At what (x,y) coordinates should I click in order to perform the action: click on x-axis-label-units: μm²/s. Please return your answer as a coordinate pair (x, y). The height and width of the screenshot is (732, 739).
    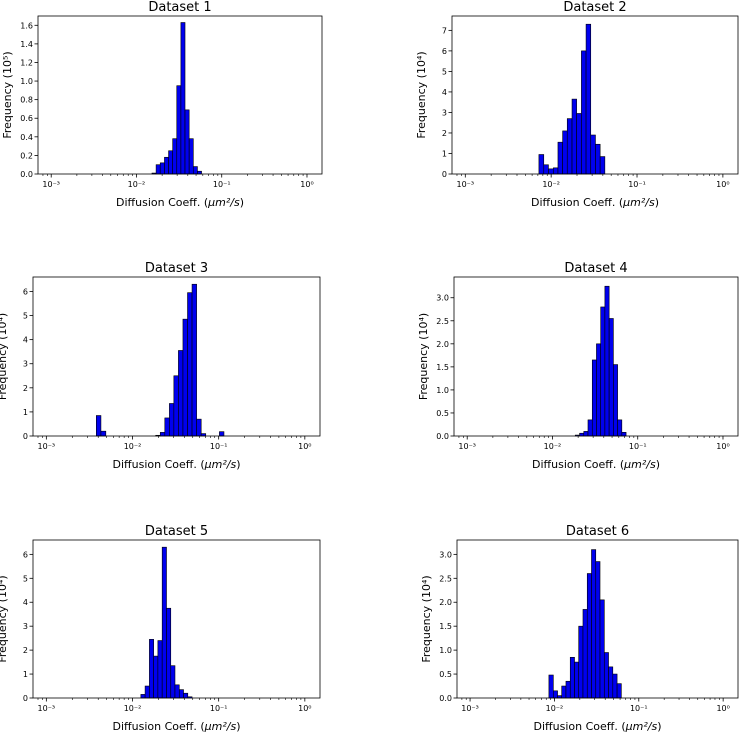
    Looking at the image, I should click on (638, 202).